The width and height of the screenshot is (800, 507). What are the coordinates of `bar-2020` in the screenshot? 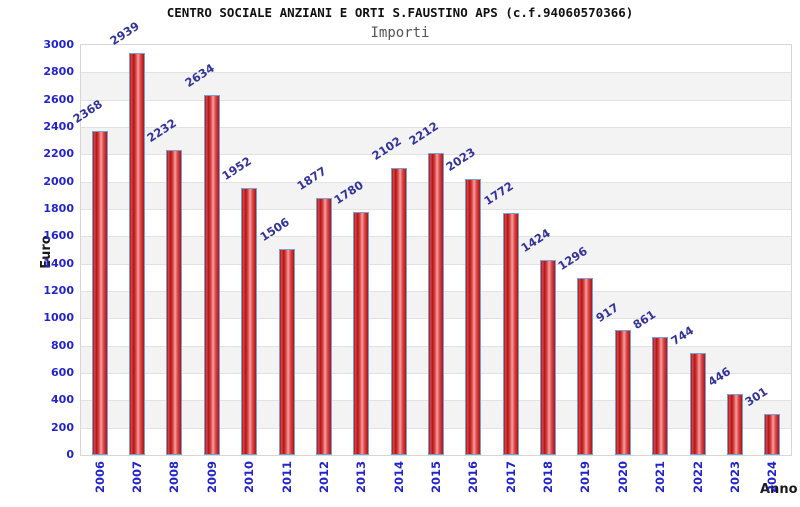 It's located at (622, 392).